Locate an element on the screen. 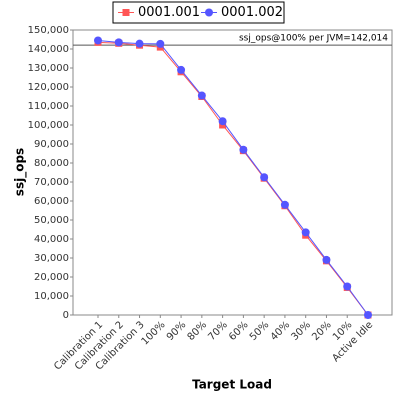  y-tick-label: 30,000 is located at coordinates (51, 258).